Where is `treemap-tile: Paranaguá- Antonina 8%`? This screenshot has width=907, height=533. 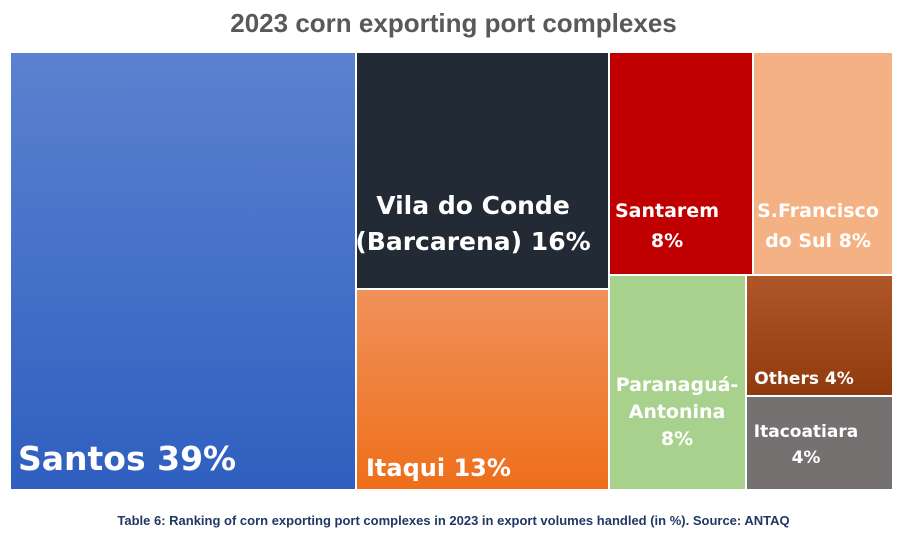 treemap-tile: Paranaguá- Antonina 8% is located at coordinates (677, 382).